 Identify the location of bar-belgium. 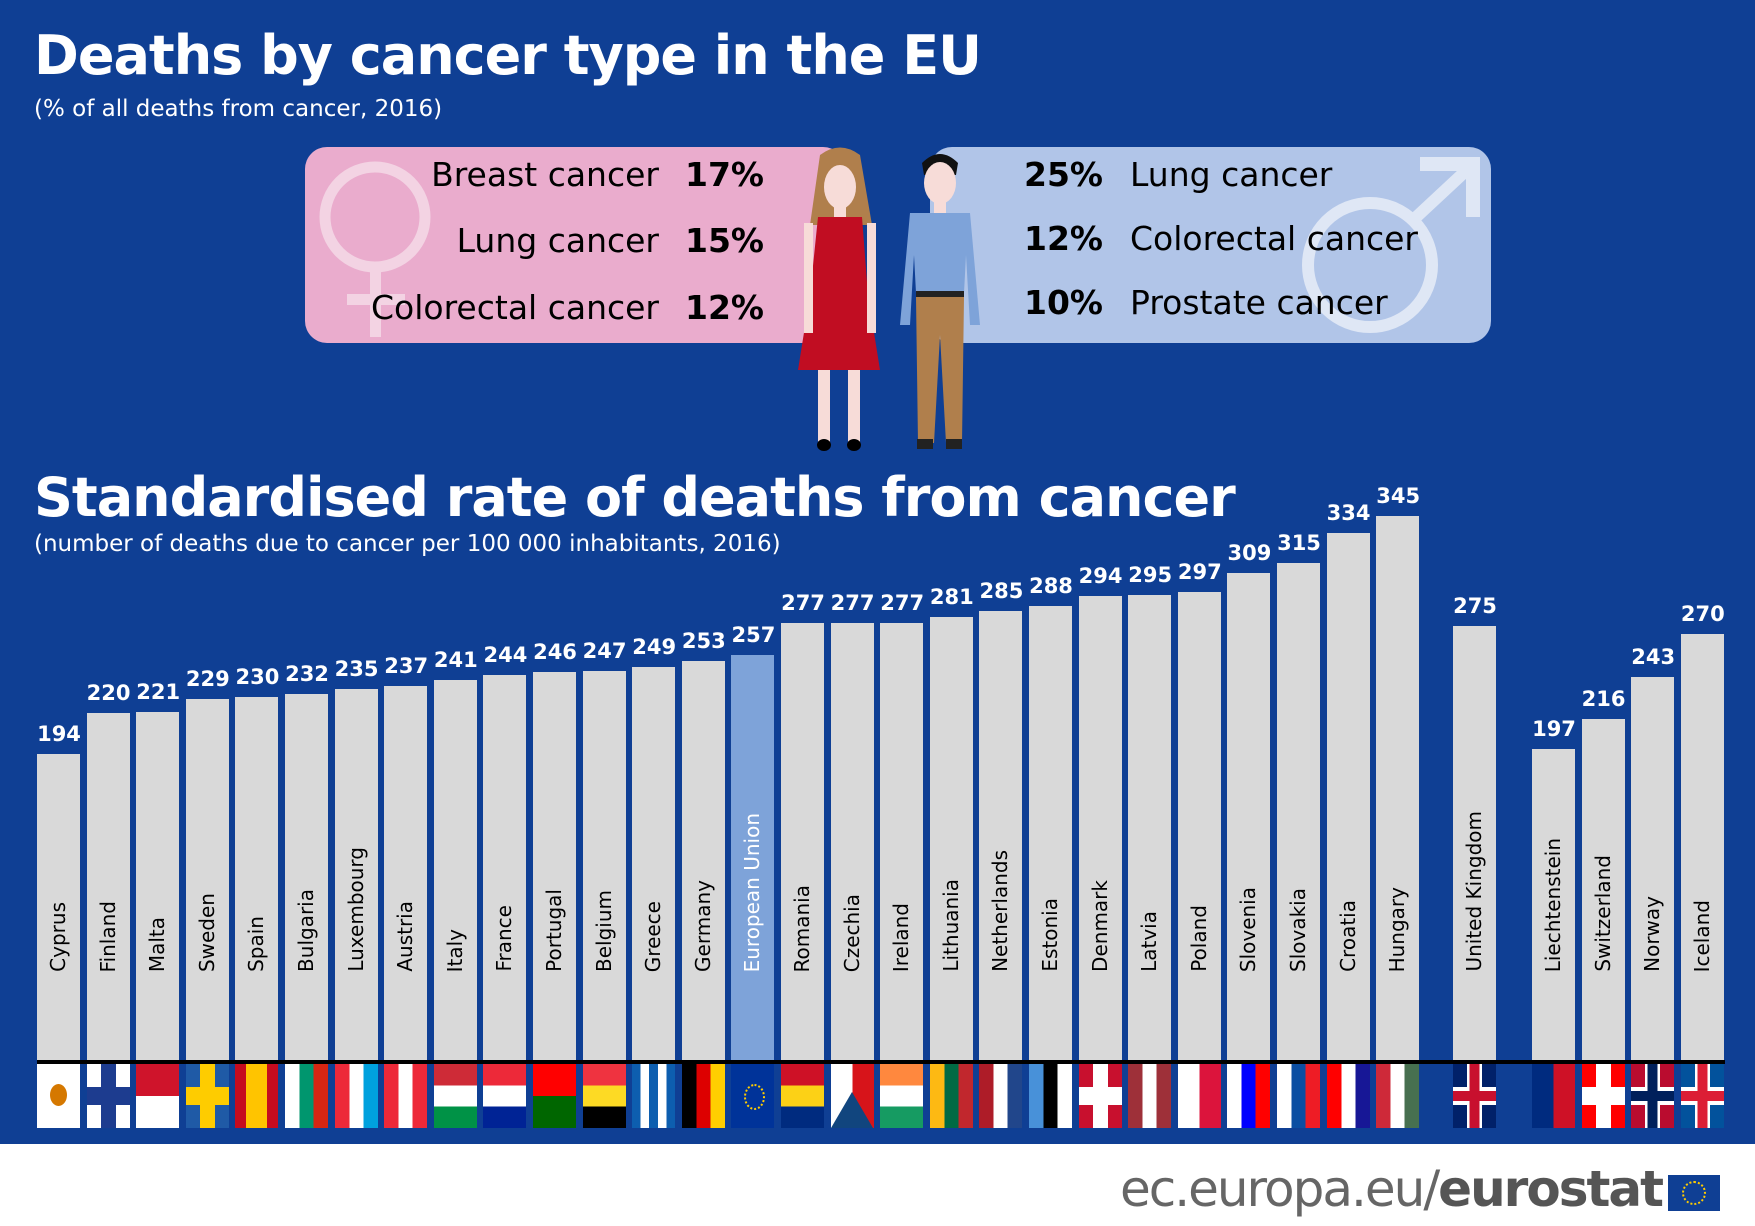
(604, 865).